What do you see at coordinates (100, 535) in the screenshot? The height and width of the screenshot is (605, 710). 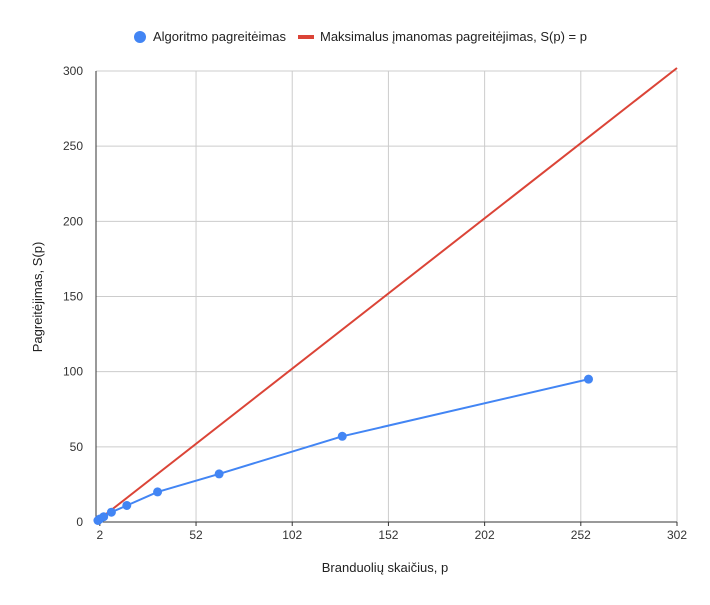 I see `x-tick-label-0: 2` at bounding box center [100, 535].